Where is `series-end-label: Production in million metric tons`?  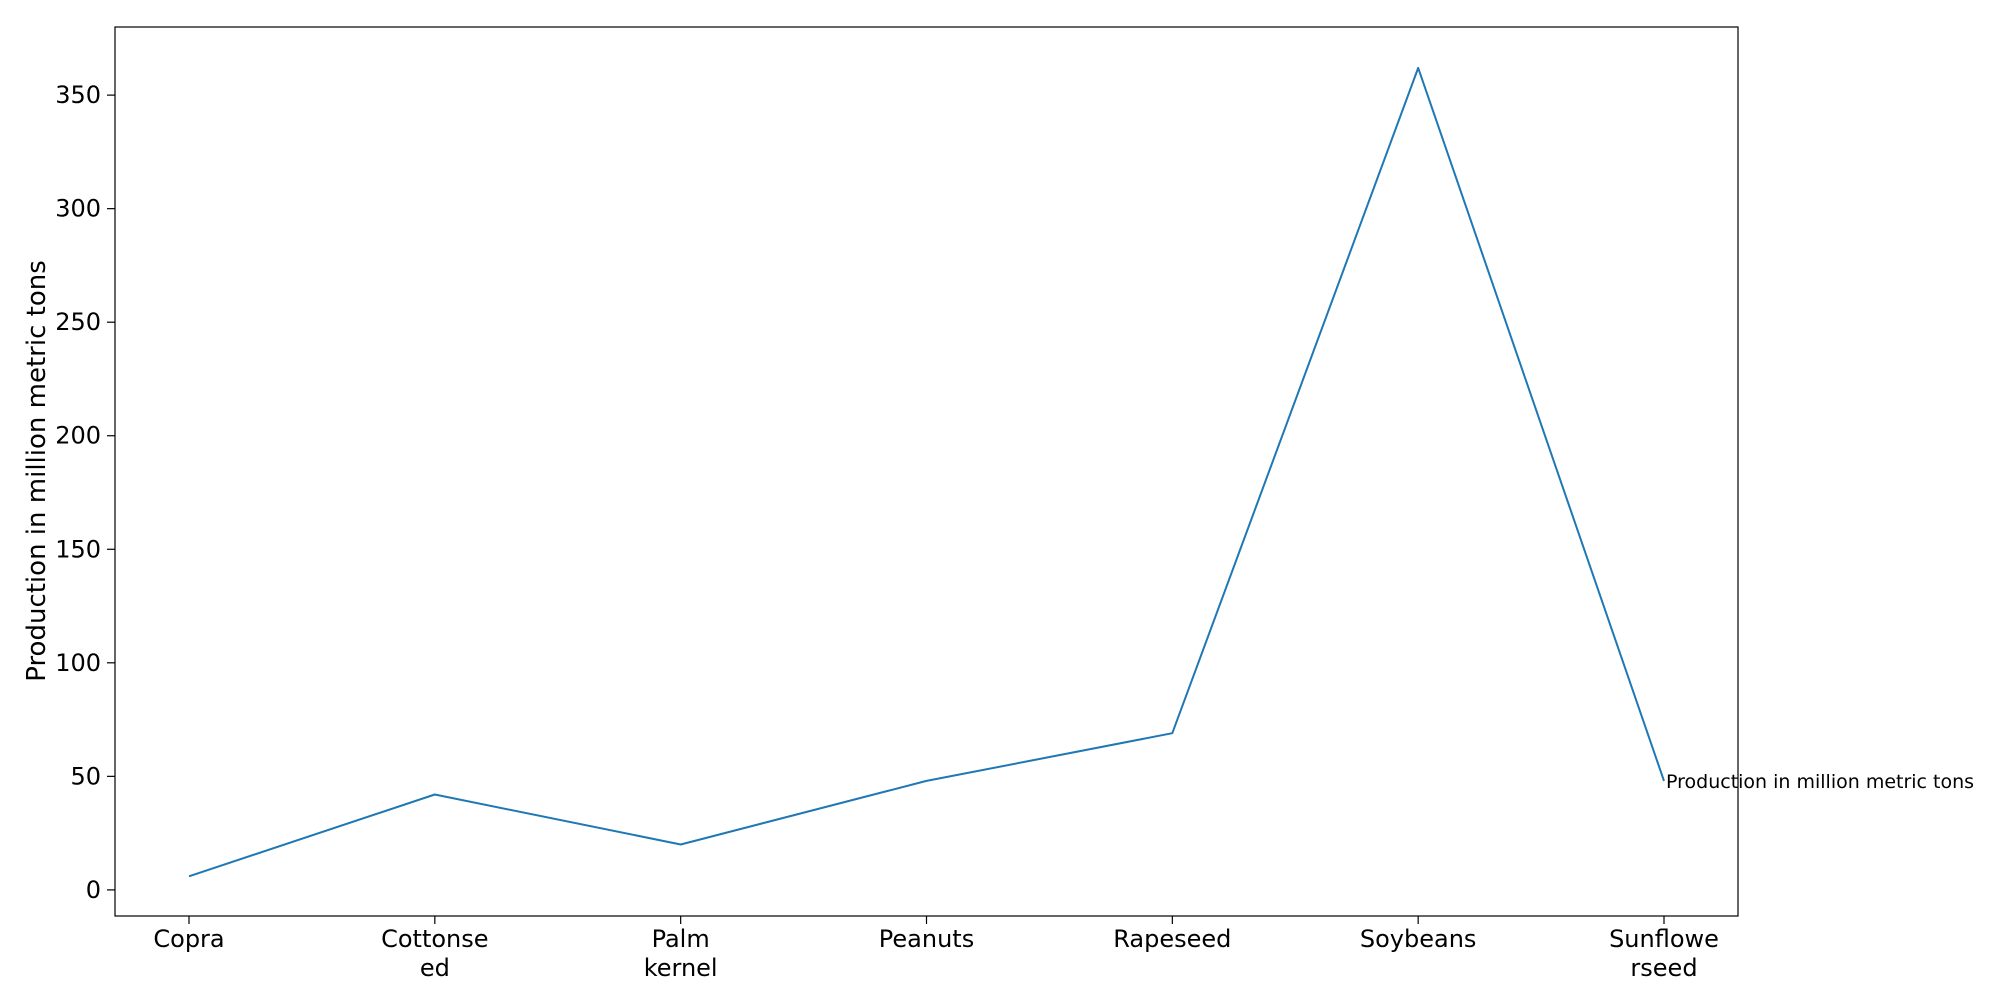 series-end-label: Production in million metric tons is located at coordinates (1820, 782).